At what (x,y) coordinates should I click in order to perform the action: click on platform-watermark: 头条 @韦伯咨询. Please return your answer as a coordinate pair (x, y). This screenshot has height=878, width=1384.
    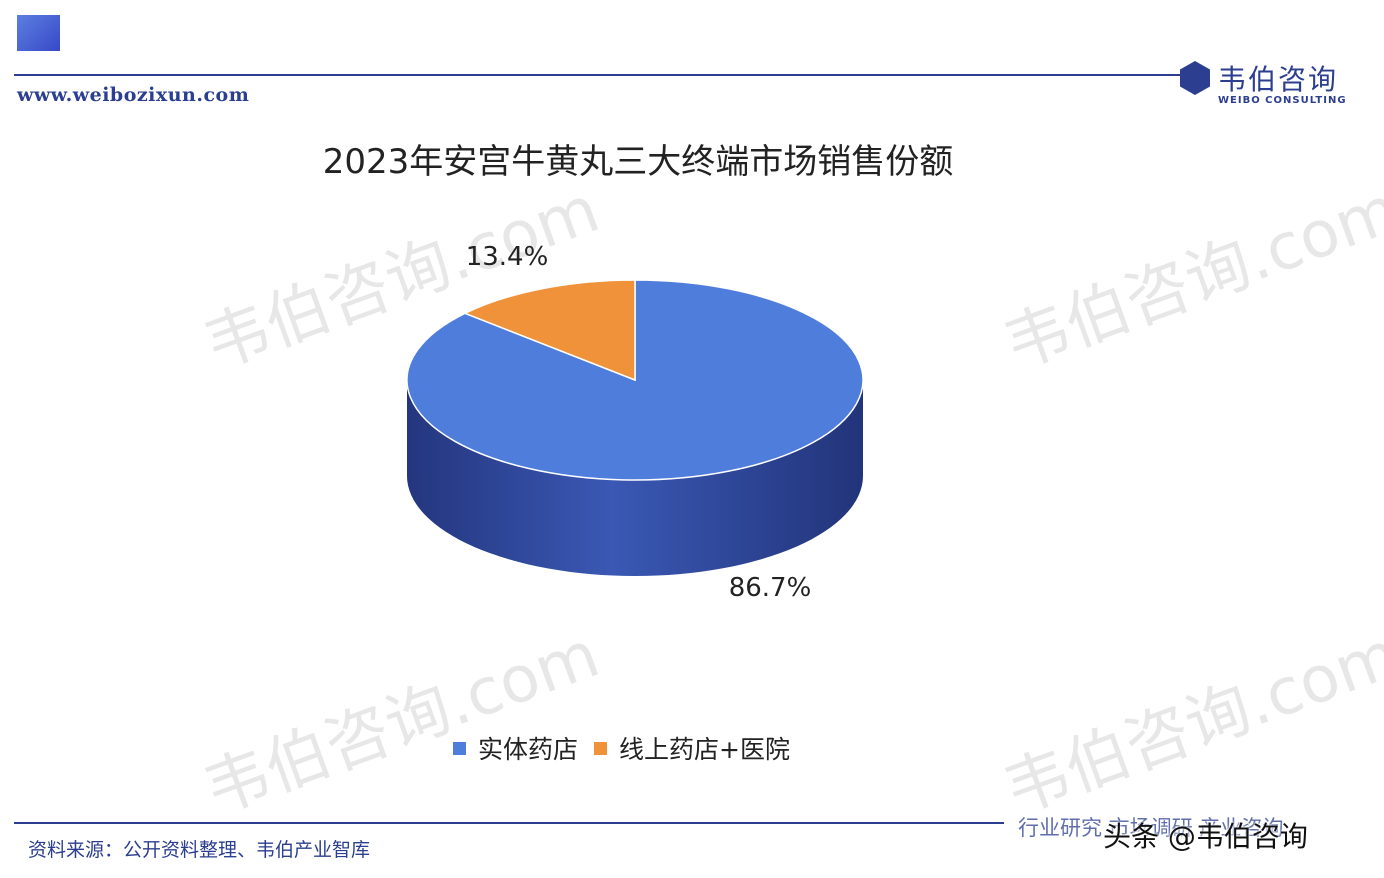
    Looking at the image, I should click on (1205, 836).